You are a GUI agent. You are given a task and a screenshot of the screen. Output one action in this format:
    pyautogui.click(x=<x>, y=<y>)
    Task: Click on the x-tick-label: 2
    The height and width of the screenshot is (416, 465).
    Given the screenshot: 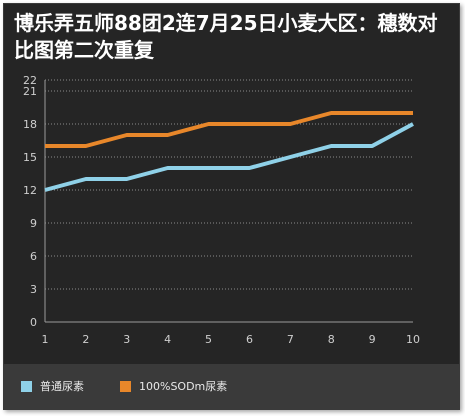 What is the action you would take?
    pyautogui.click(x=85, y=339)
    